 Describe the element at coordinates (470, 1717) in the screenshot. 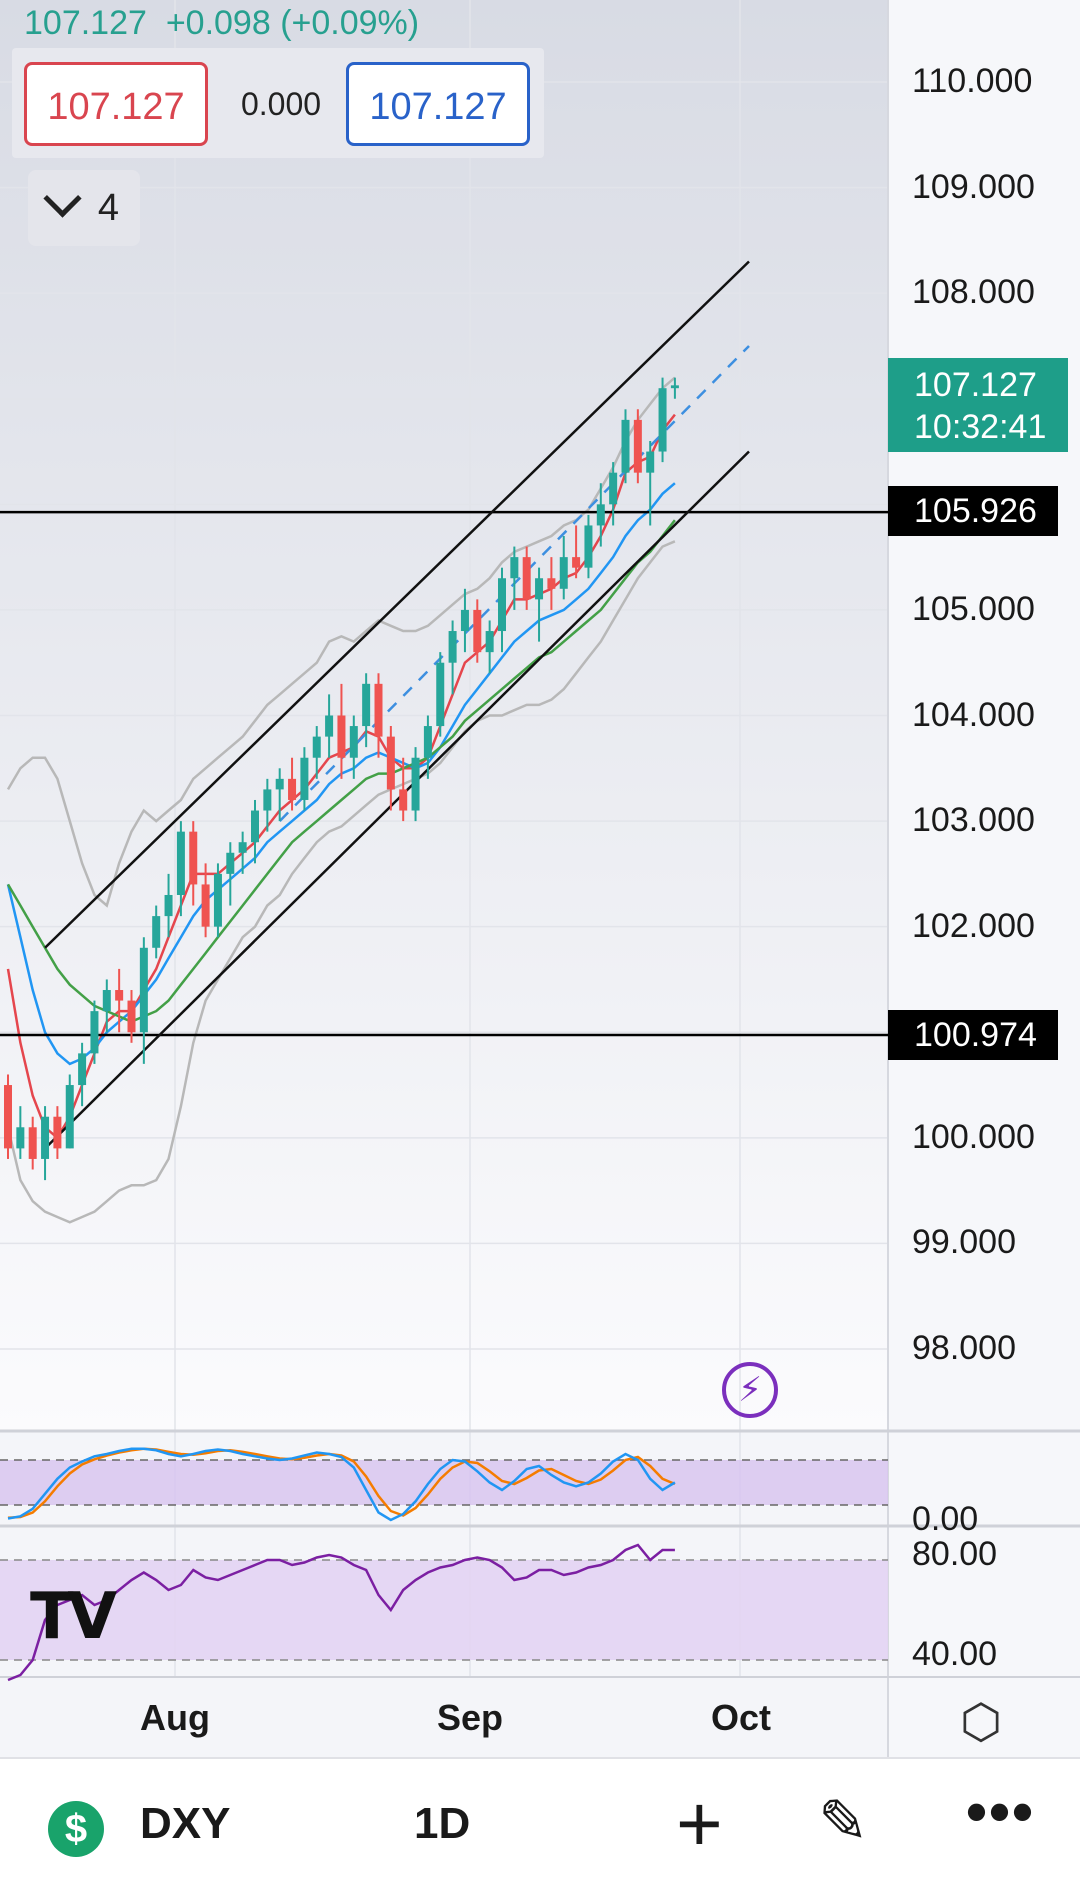

I see `time-label-sep: Sep` at that location.